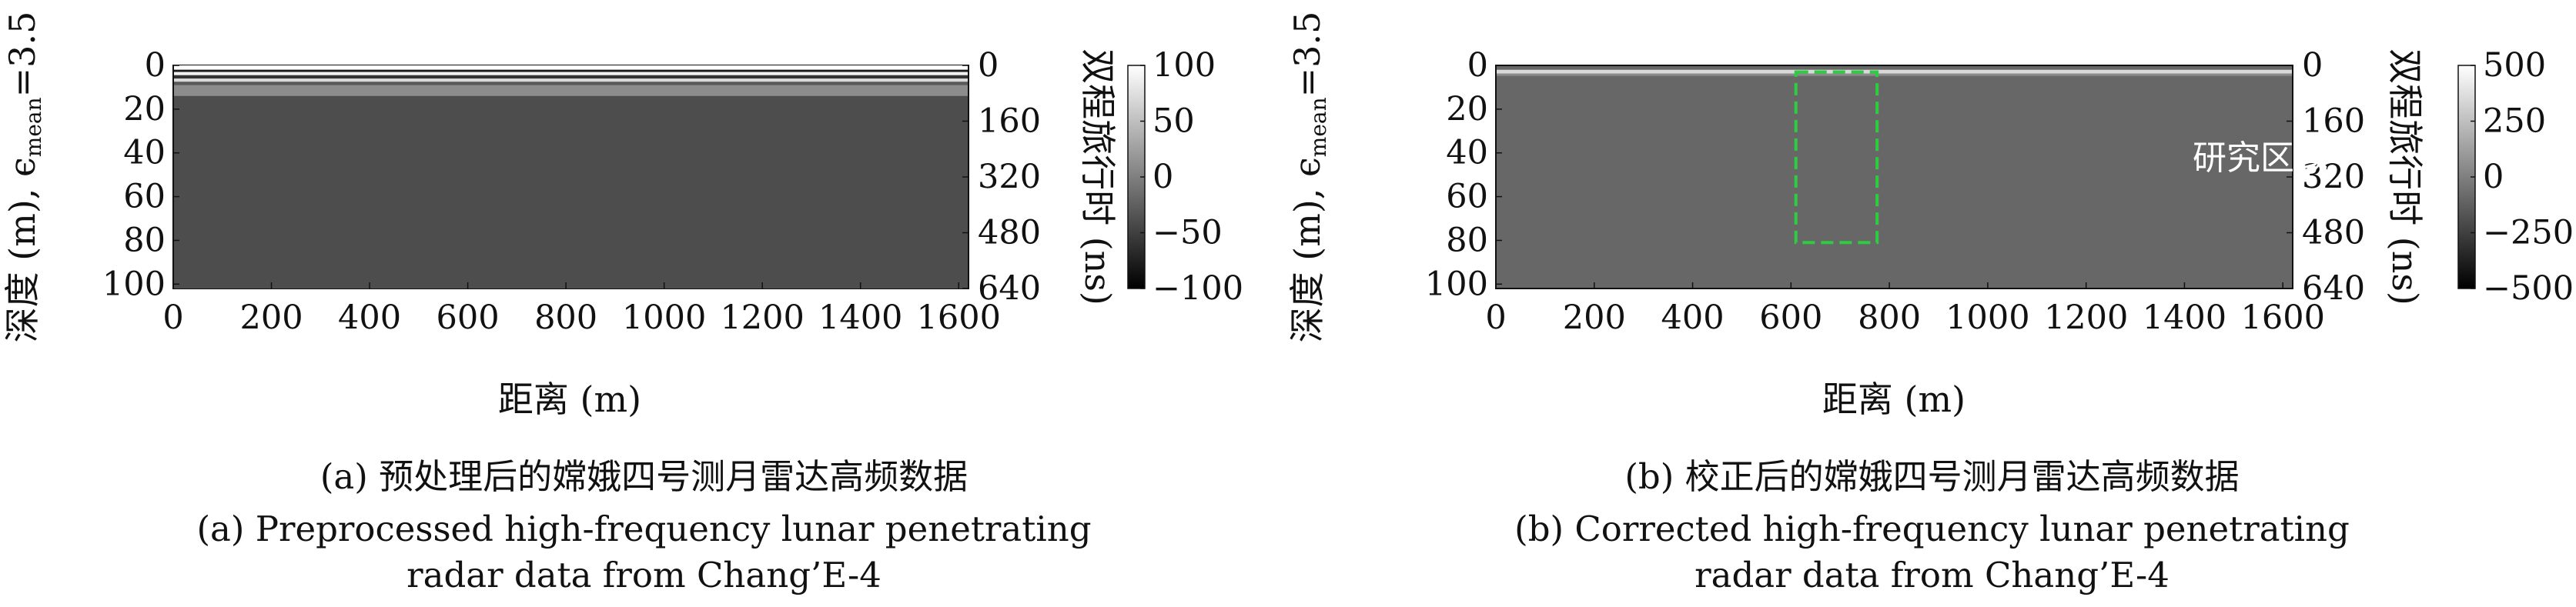 This screenshot has height=607, width=2576. I want to click on surface-reflection-lower, so click(1895, 74).